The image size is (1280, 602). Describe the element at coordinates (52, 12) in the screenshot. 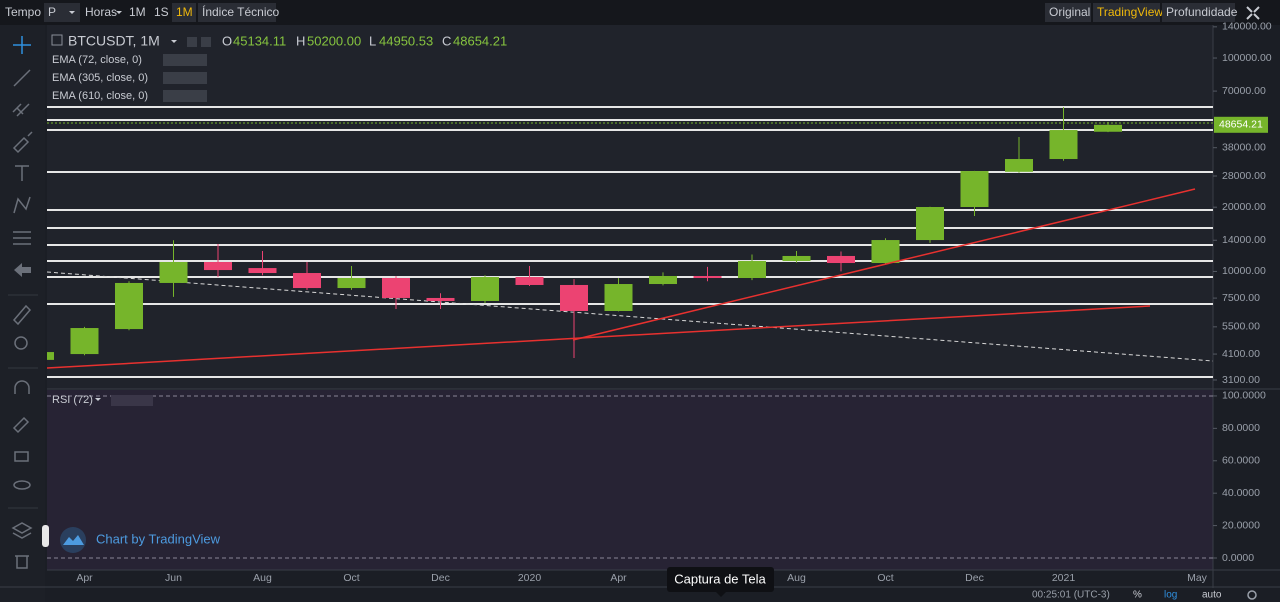

I see `select-value: P` at that location.